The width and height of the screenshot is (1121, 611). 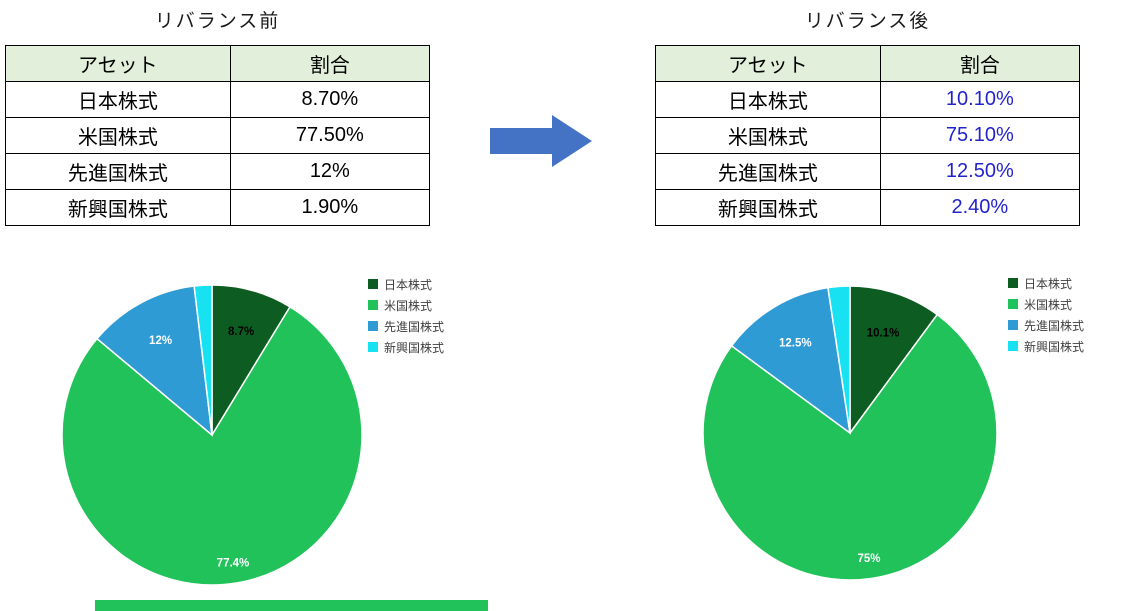 I want to click on pie-data-label: 12%, so click(x=160, y=341).